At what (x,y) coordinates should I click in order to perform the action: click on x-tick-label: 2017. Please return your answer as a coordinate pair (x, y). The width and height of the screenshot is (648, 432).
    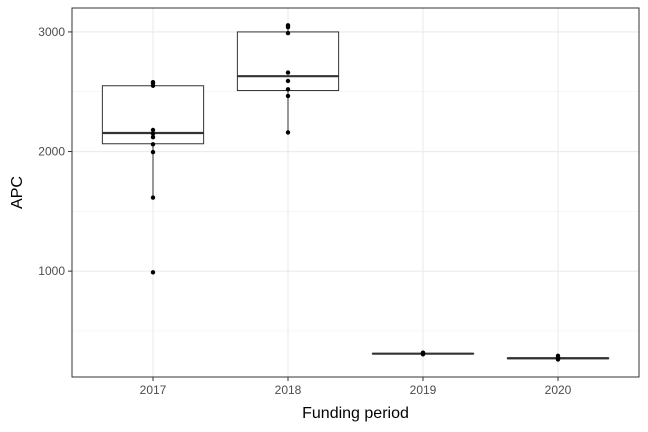
    Looking at the image, I should click on (153, 390).